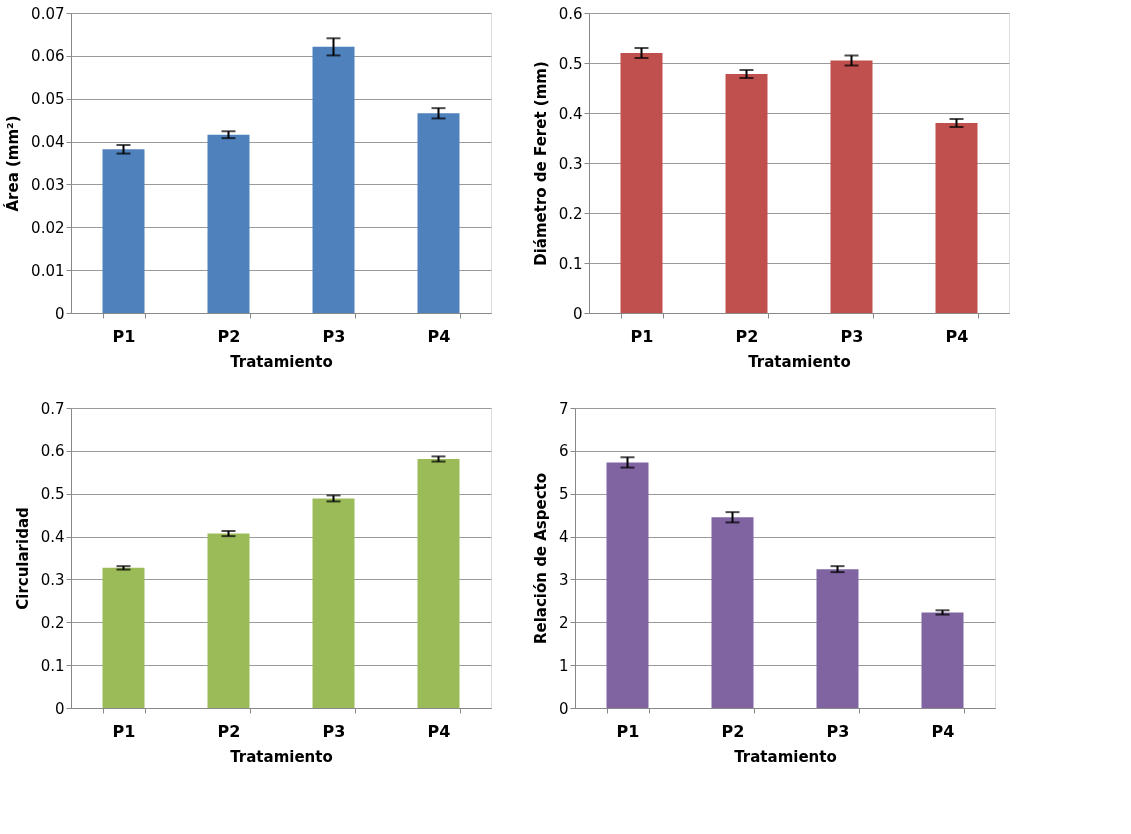 This screenshot has height=834, width=1131. What do you see at coordinates (48, 142) in the screenshot?
I see `y-tick-label: 0.04` at bounding box center [48, 142].